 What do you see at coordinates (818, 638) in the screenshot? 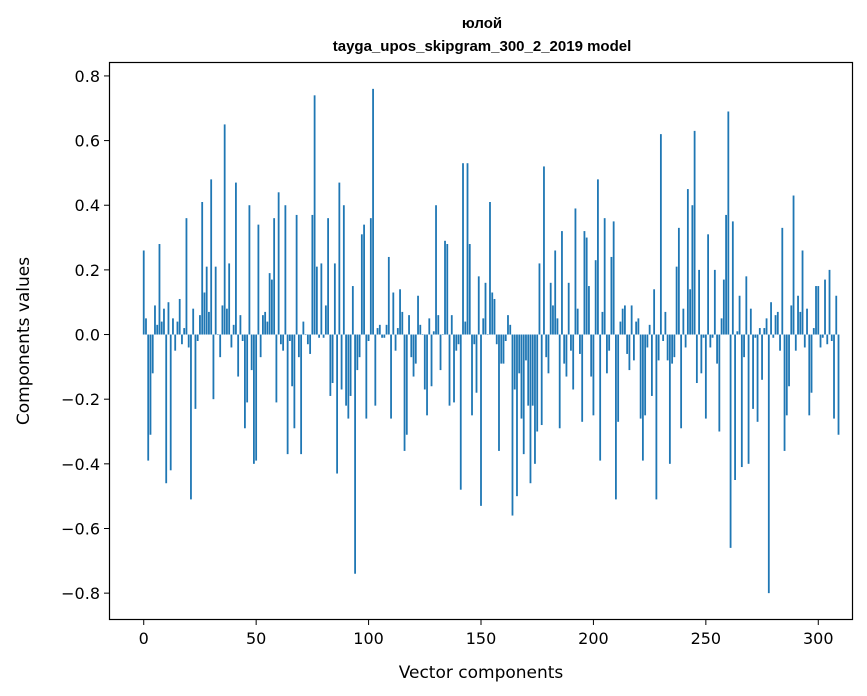
I see `x-tick-label: 300` at bounding box center [818, 638].